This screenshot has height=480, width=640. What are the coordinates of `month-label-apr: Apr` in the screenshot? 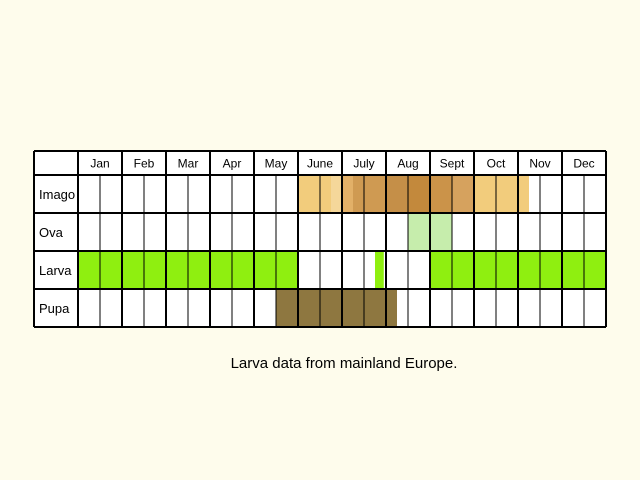 It's located at (232, 164).